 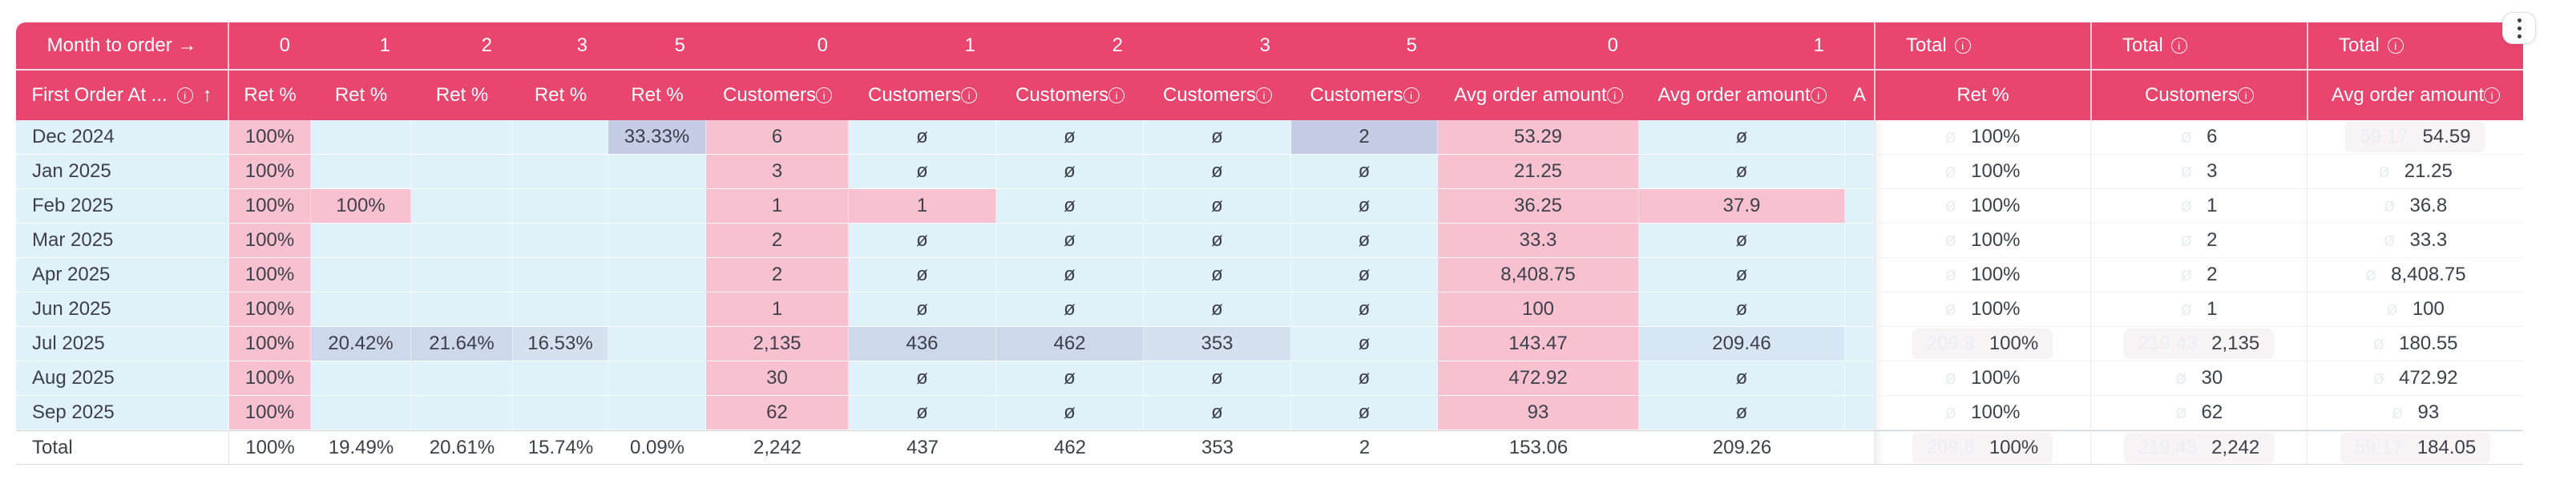 What do you see at coordinates (657, 448) in the screenshot?
I see `data-cell: 0.09%` at bounding box center [657, 448].